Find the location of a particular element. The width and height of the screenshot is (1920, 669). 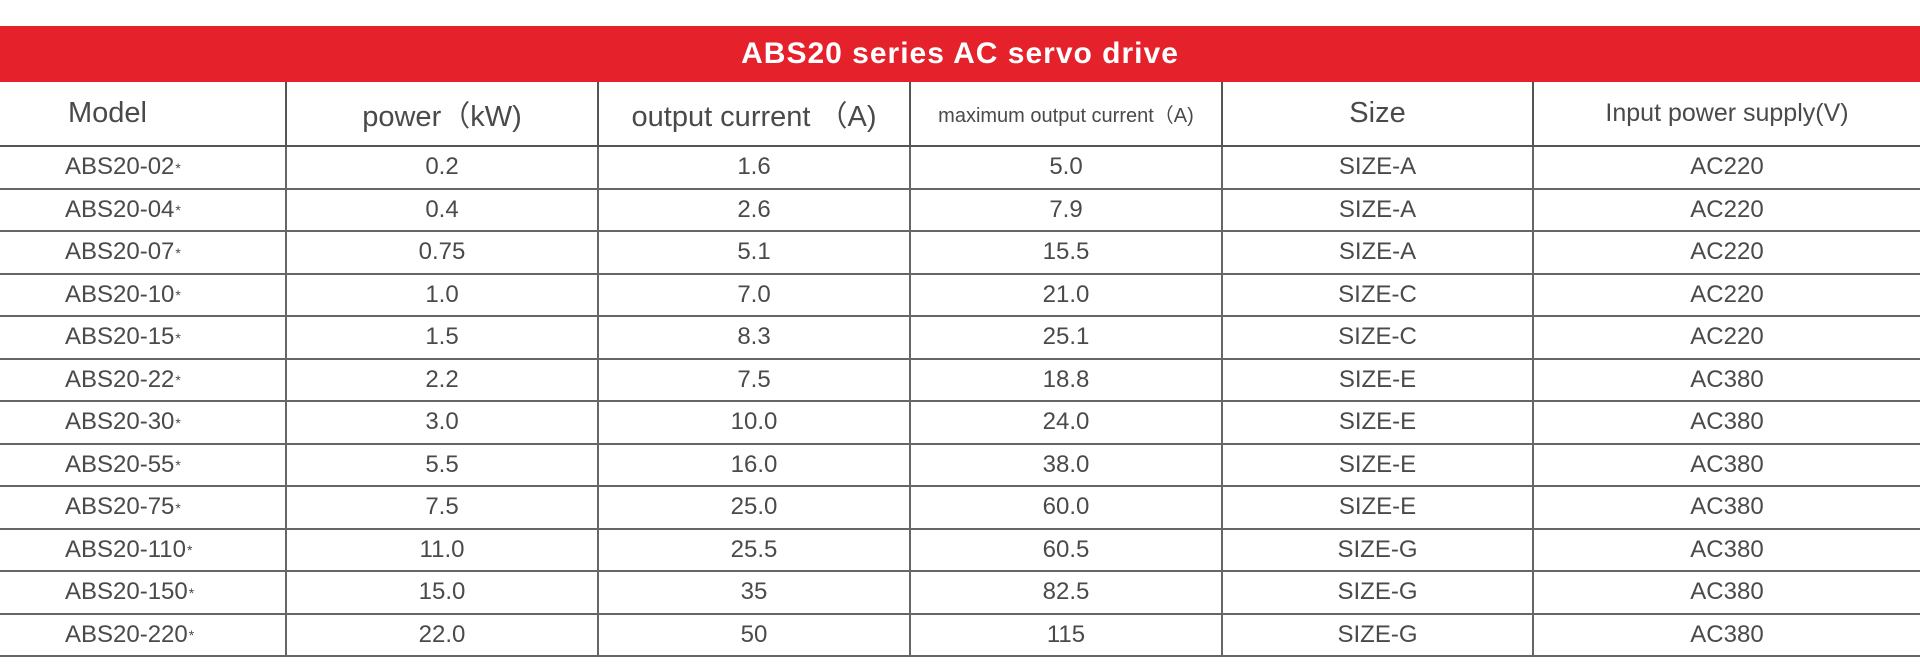

table-title-banner: ABS20 series AC servo drive is located at coordinates (960, 54).